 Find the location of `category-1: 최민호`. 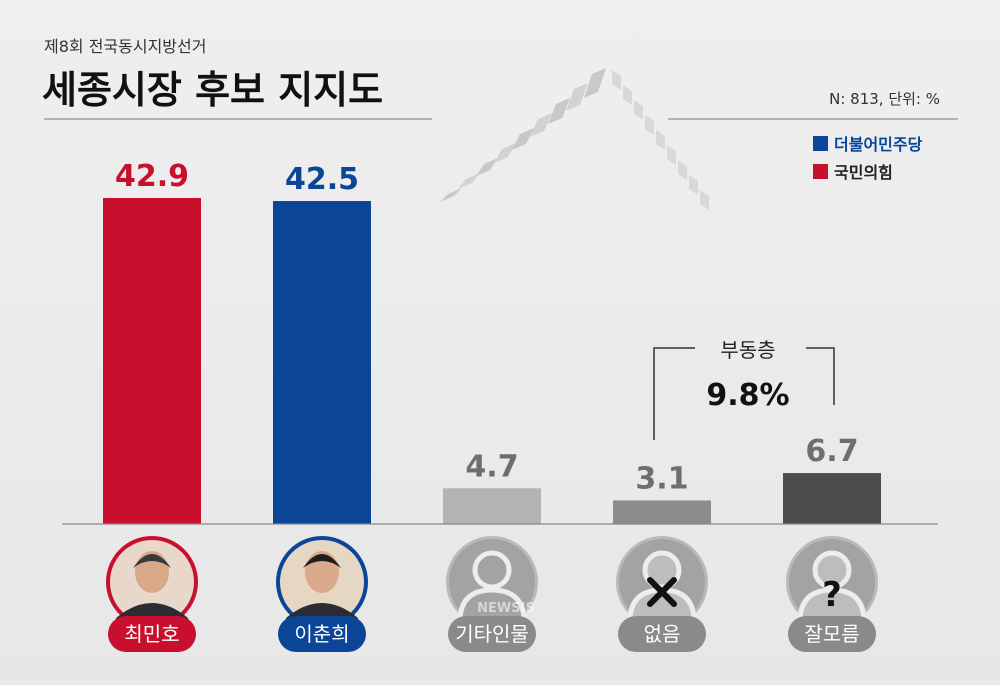

category-1: 최민호 is located at coordinates (152, 594).